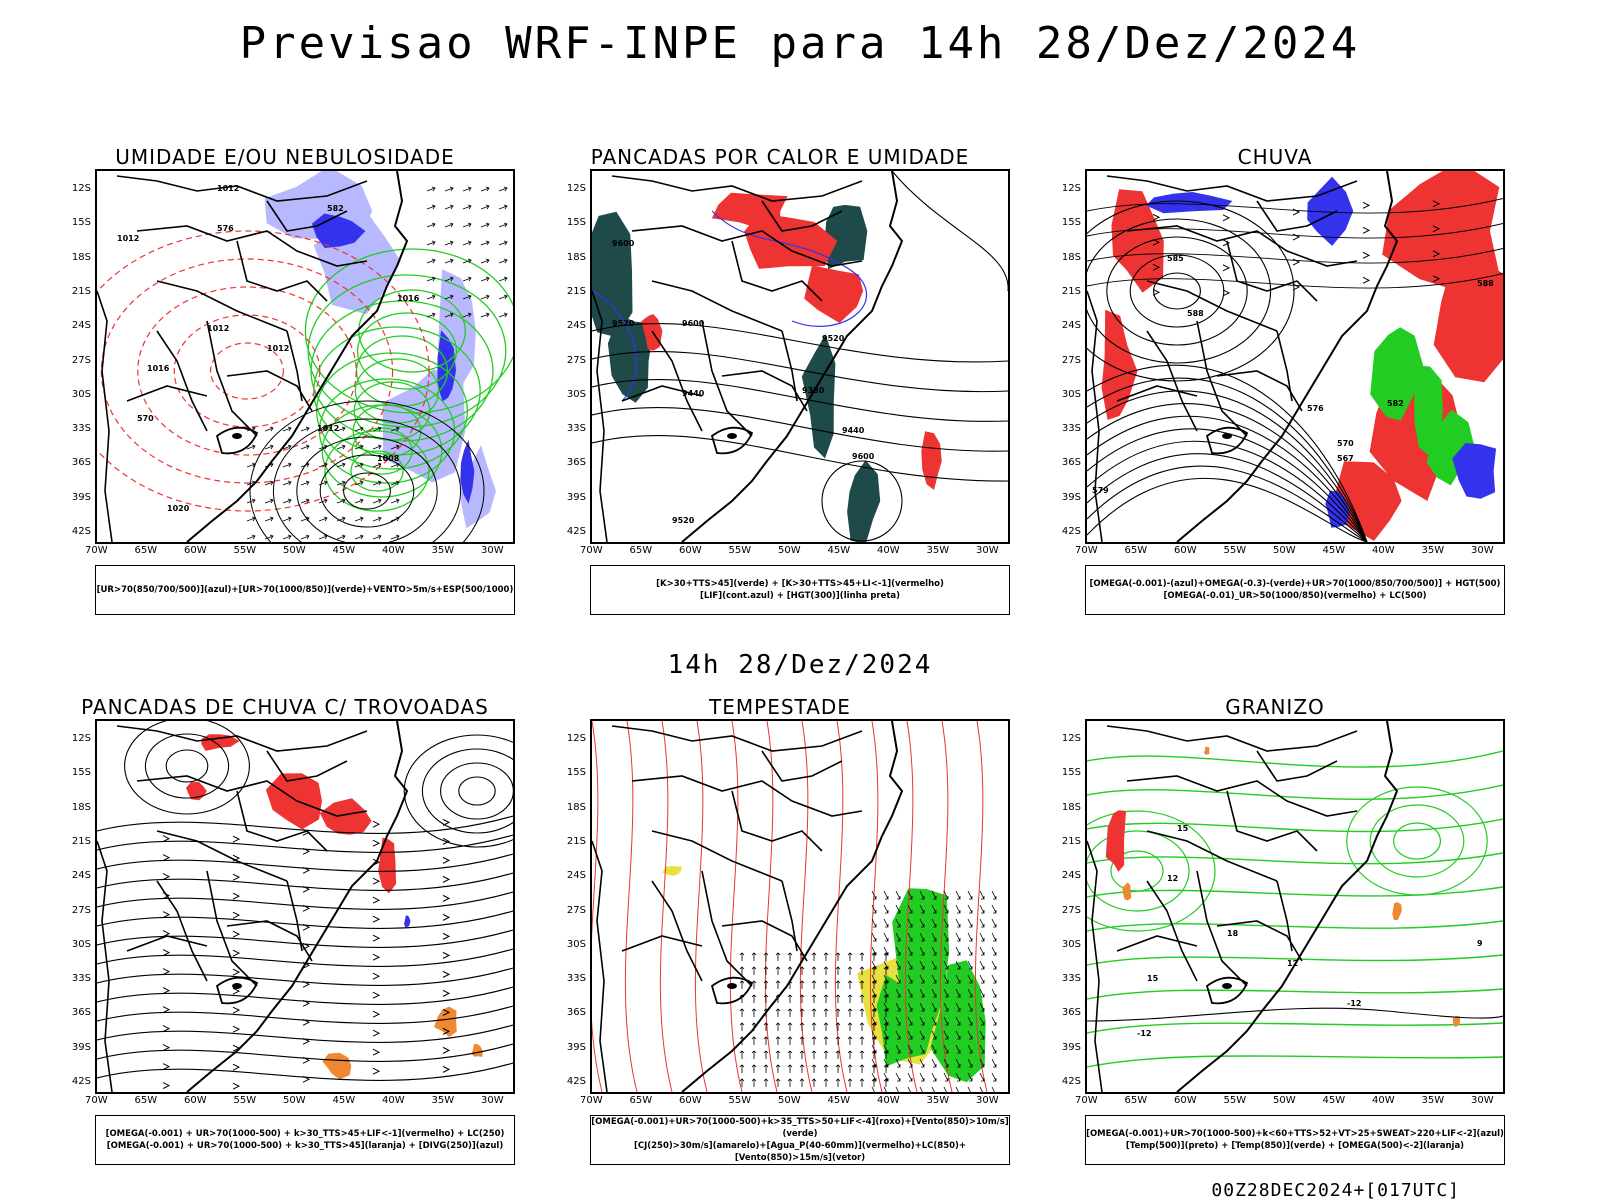 The height and width of the screenshot is (1201, 1600). I want to click on lat-tick-label: 15S, so click(1071, 223).